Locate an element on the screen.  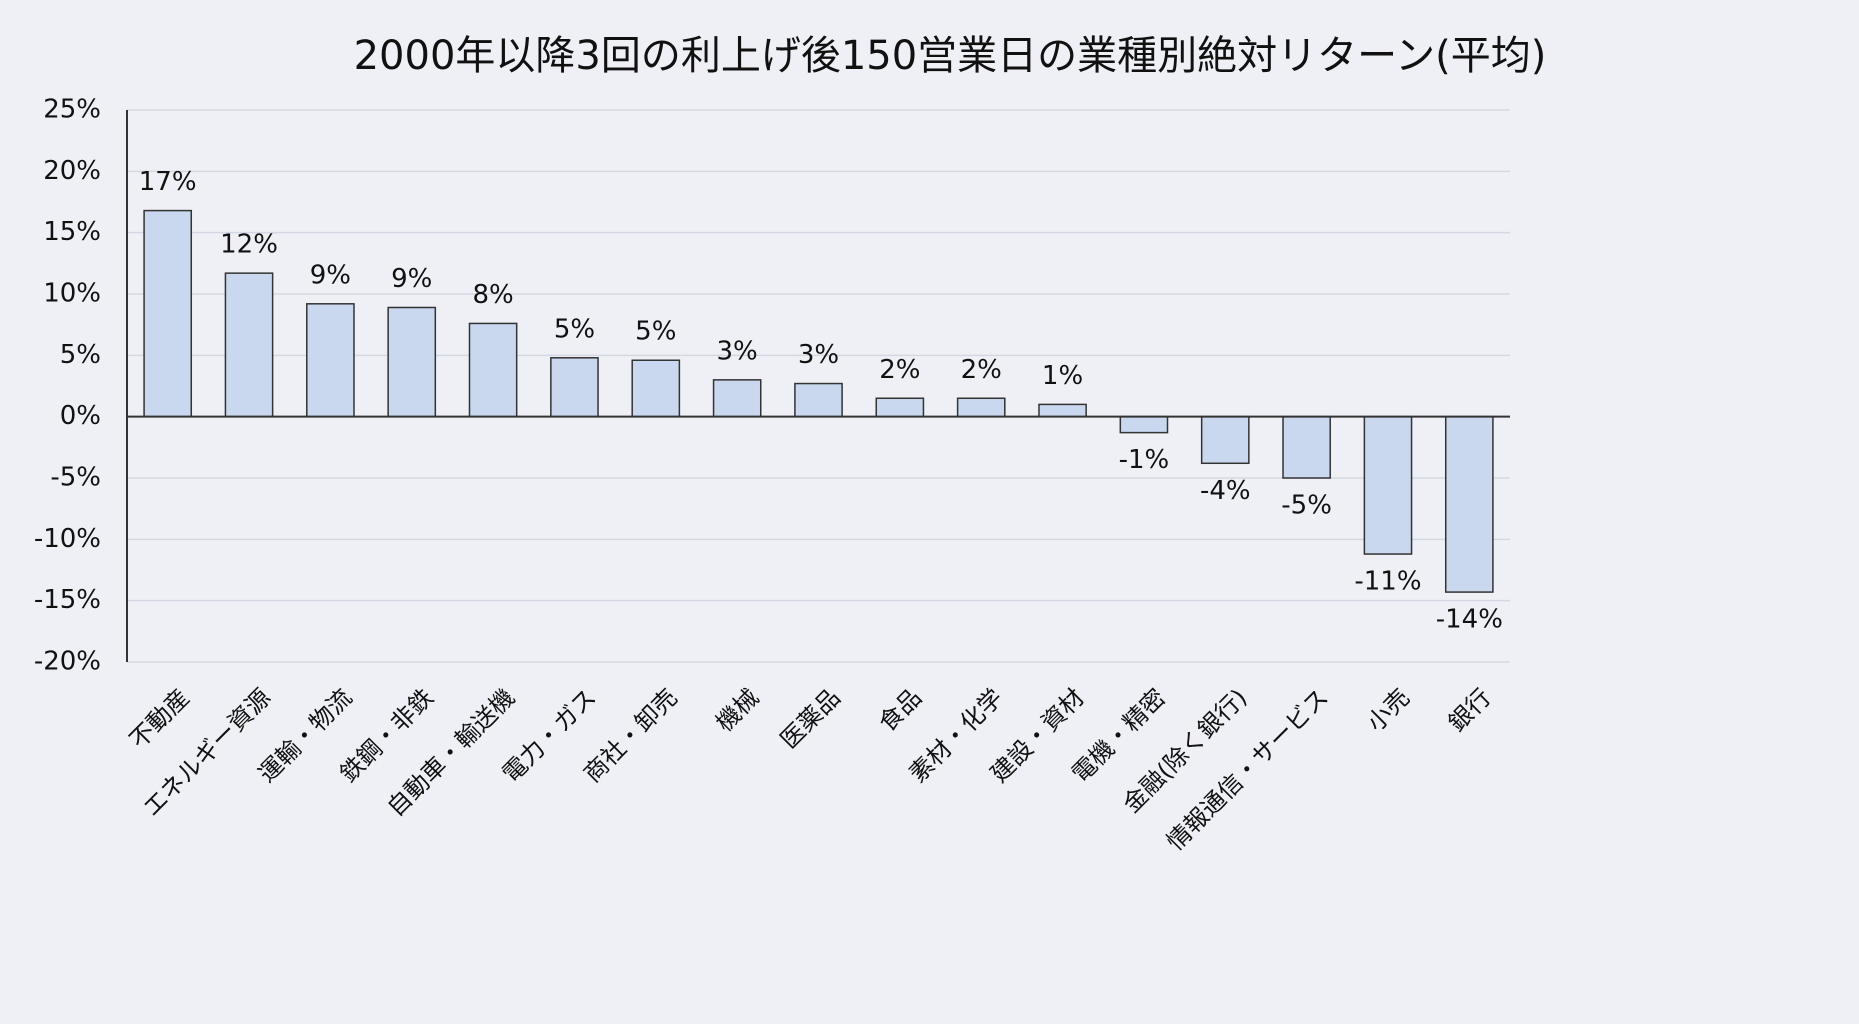
value-label: -4% is located at coordinates (1225, 491).